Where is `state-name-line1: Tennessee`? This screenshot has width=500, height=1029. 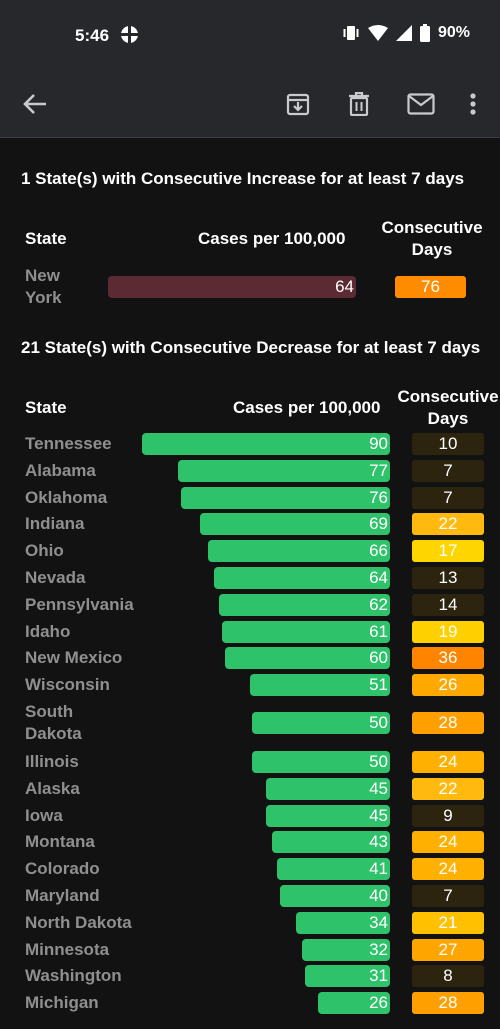 state-name-line1: Tennessee is located at coordinates (68, 443).